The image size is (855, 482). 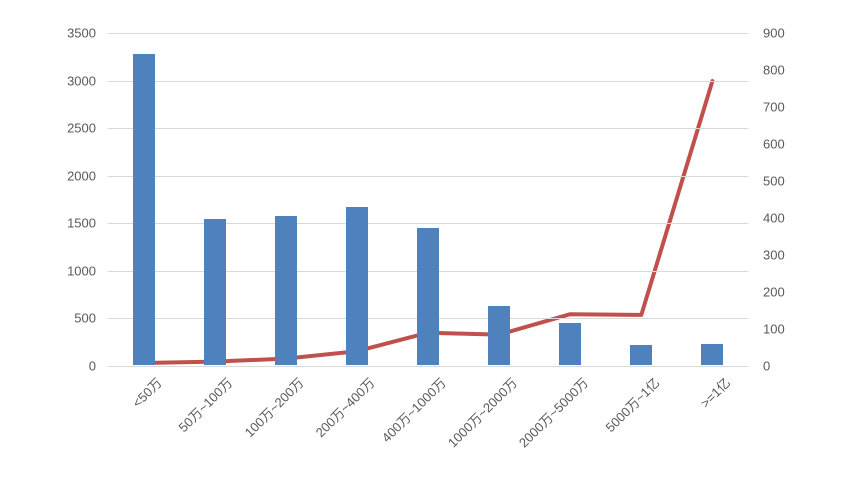 What do you see at coordinates (428, 366) in the screenshot?
I see `x-axis-line` at bounding box center [428, 366].